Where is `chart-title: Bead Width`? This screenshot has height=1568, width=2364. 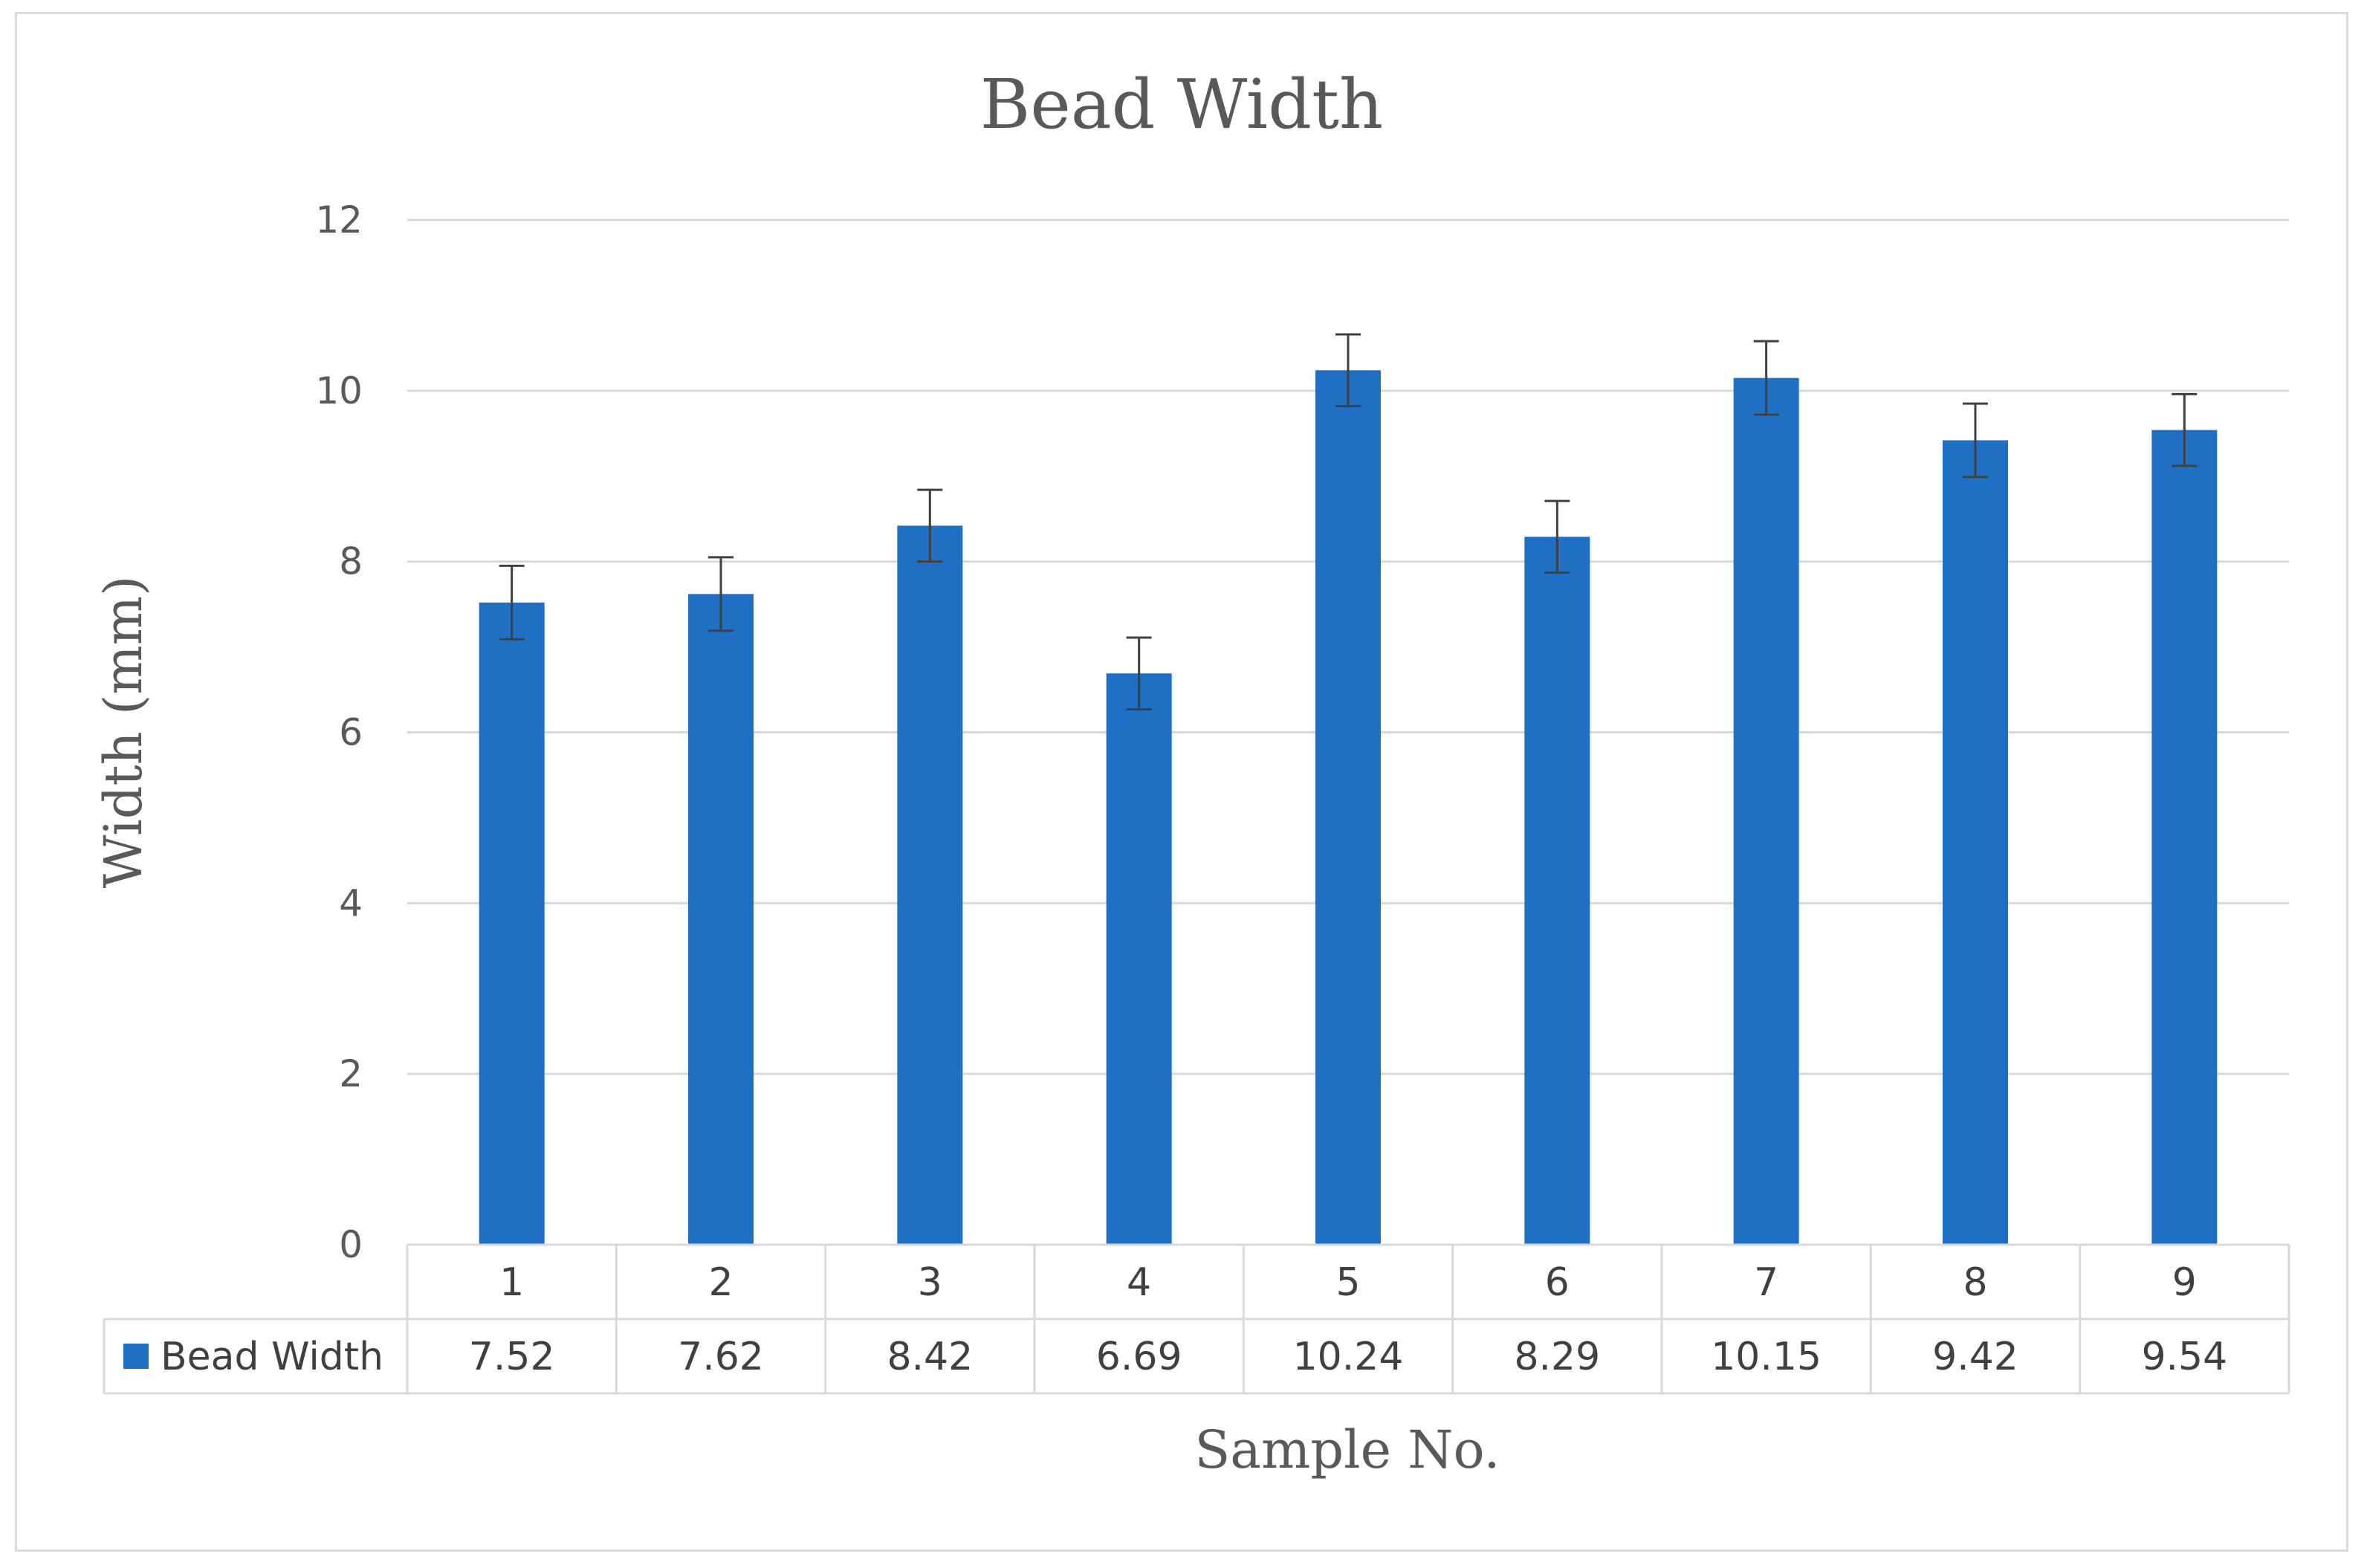
chart-title: Bead Width is located at coordinates (1182, 104).